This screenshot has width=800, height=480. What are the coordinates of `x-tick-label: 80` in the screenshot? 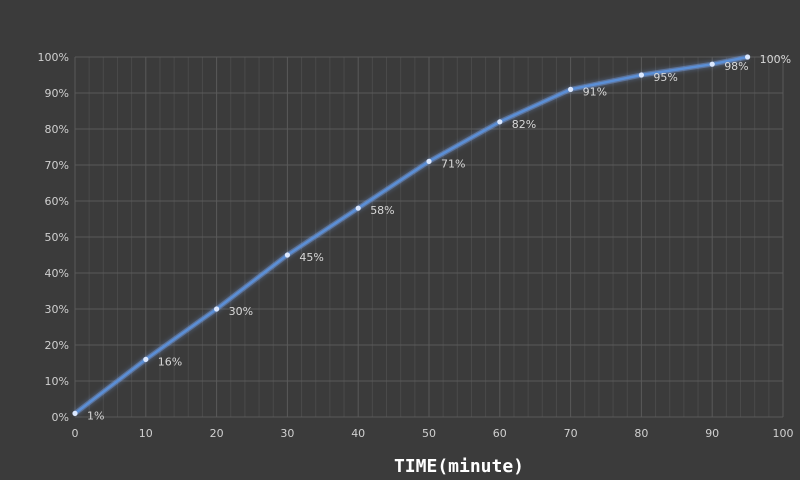 It's located at (641, 433).